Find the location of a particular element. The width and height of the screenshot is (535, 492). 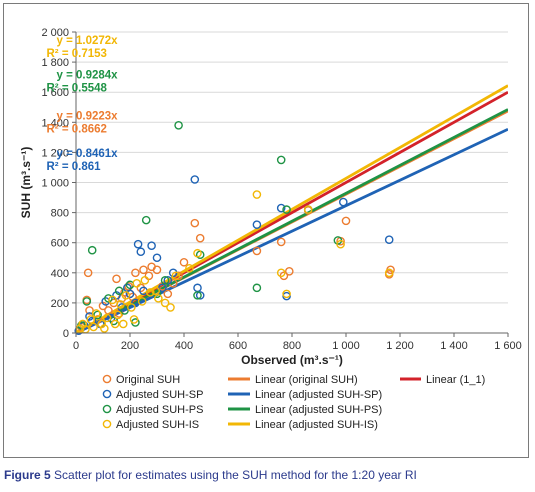

trend-r-squared: R² = 0.8662 is located at coordinates (77, 129).